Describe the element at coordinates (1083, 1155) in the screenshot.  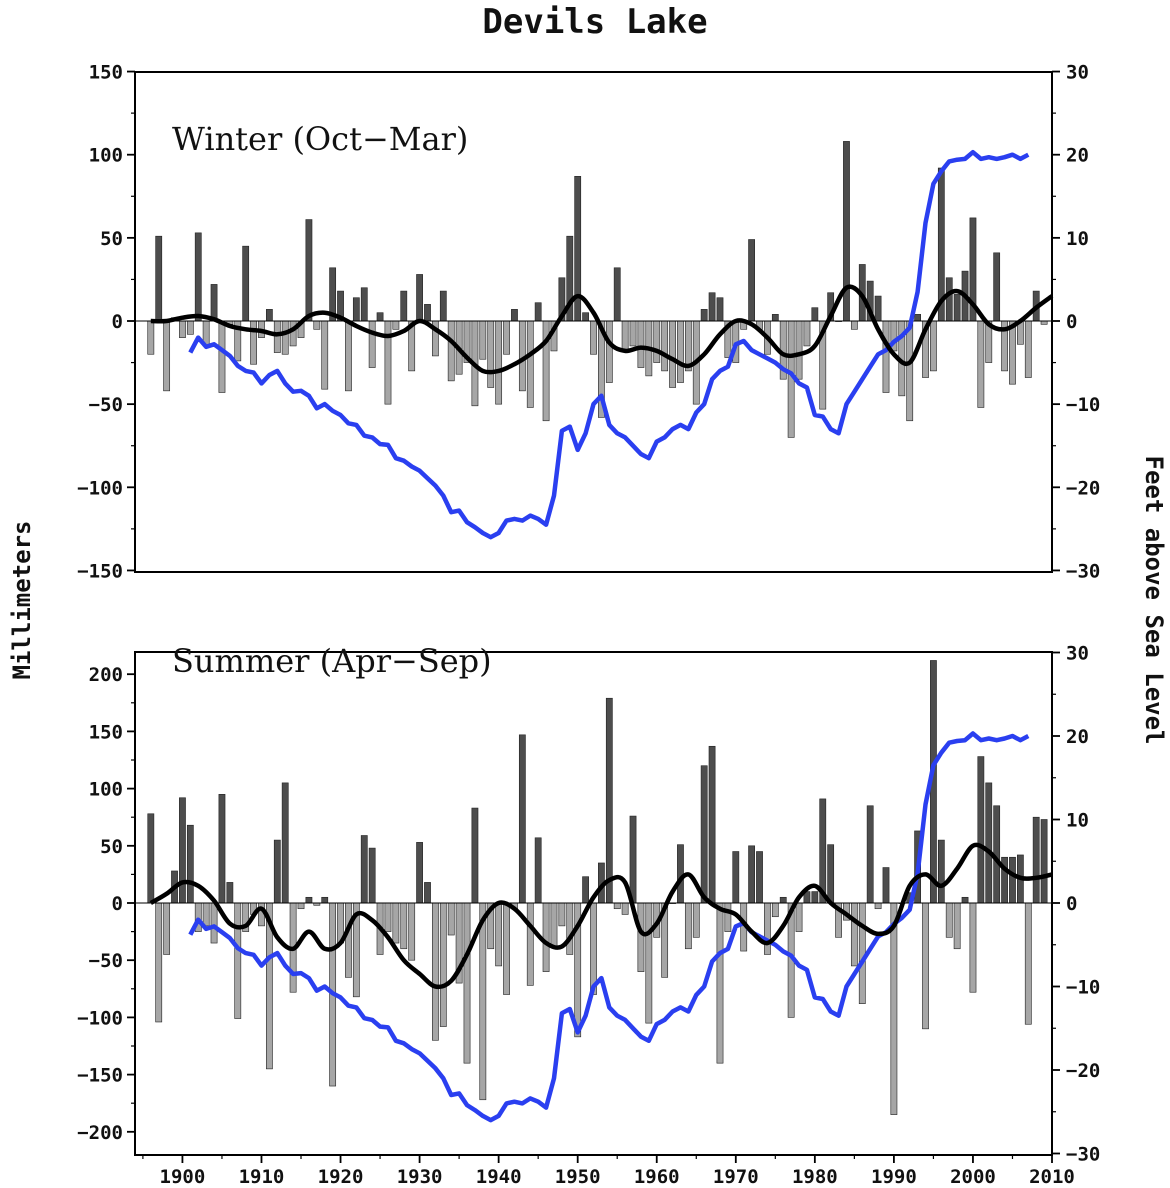
I see `right-tick-label: −30` at that location.